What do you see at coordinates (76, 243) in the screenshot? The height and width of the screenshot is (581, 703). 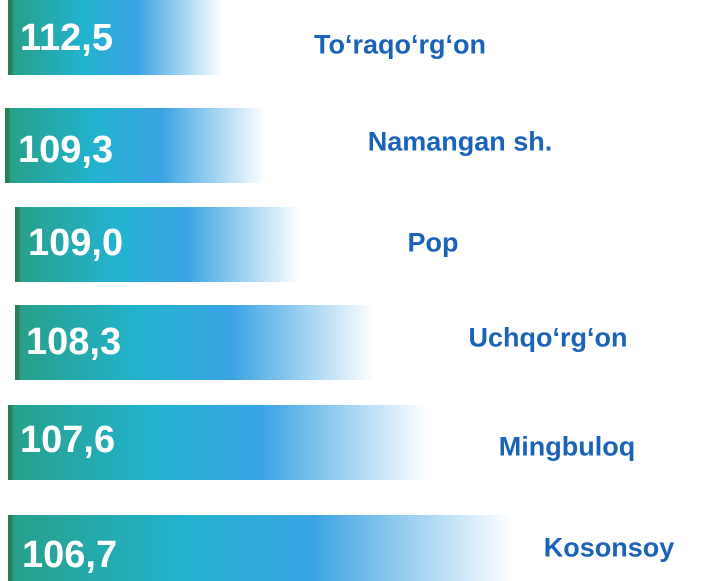 I see `value-label: 109,0` at bounding box center [76, 243].